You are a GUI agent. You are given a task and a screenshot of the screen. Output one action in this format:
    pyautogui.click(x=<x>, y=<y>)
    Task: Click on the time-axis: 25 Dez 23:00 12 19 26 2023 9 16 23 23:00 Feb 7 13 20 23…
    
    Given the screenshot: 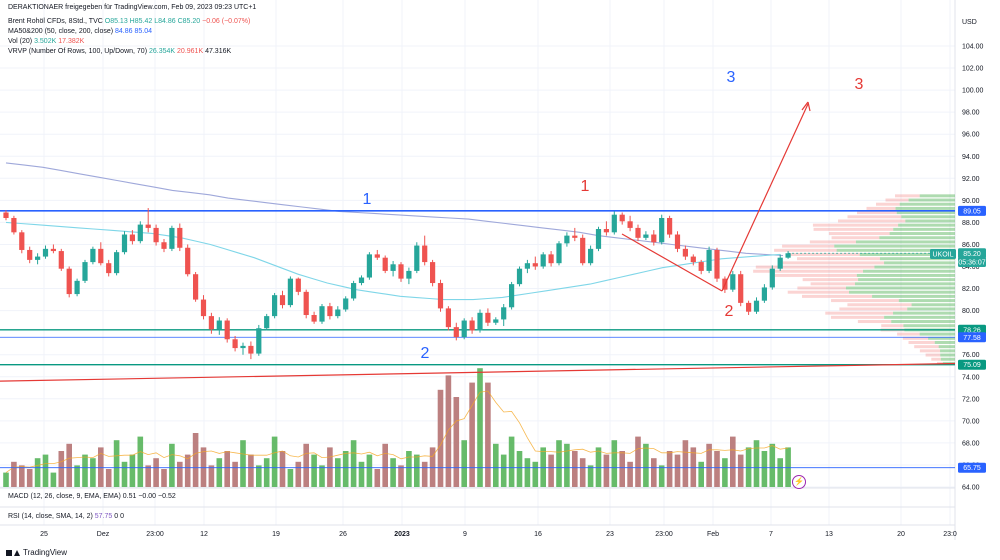 What is the action you would take?
    pyautogui.click(x=498, y=534)
    